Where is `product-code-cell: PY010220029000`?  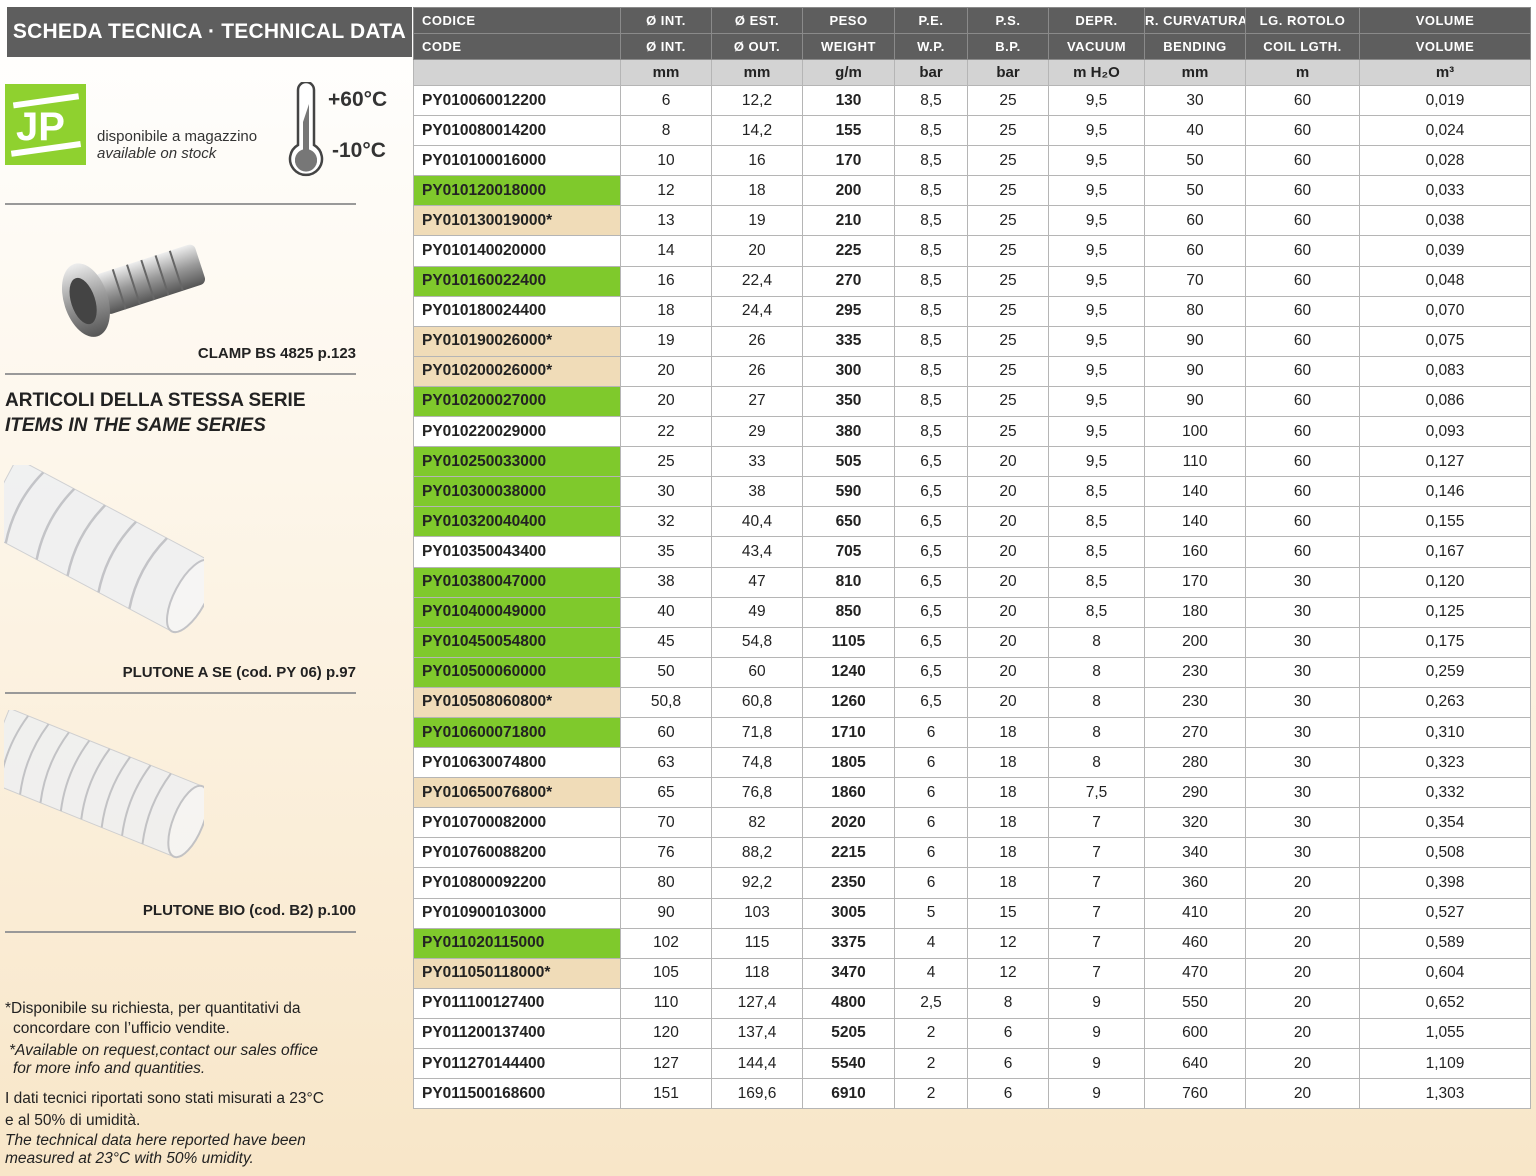
product-code-cell: PY010220029000 is located at coordinates (517, 432).